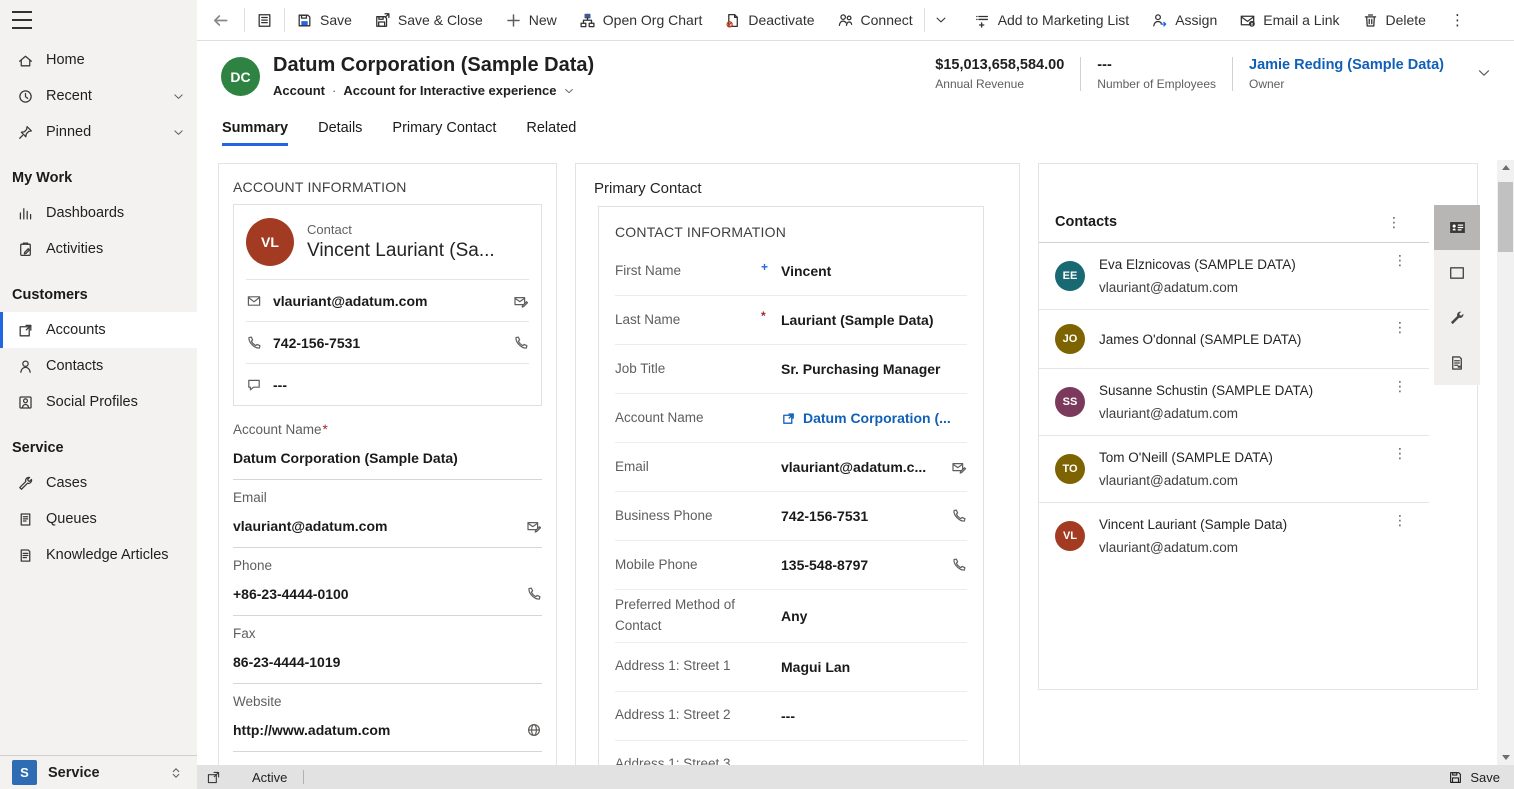  I want to click on field-value: Datum Corporation (Sample Data), so click(345, 458).